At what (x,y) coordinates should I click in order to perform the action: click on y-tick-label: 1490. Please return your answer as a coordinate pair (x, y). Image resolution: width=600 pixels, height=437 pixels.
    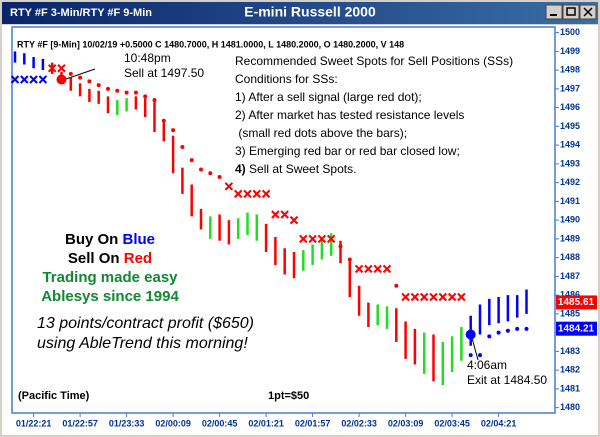
    Looking at the image, I should click on (570, 220).